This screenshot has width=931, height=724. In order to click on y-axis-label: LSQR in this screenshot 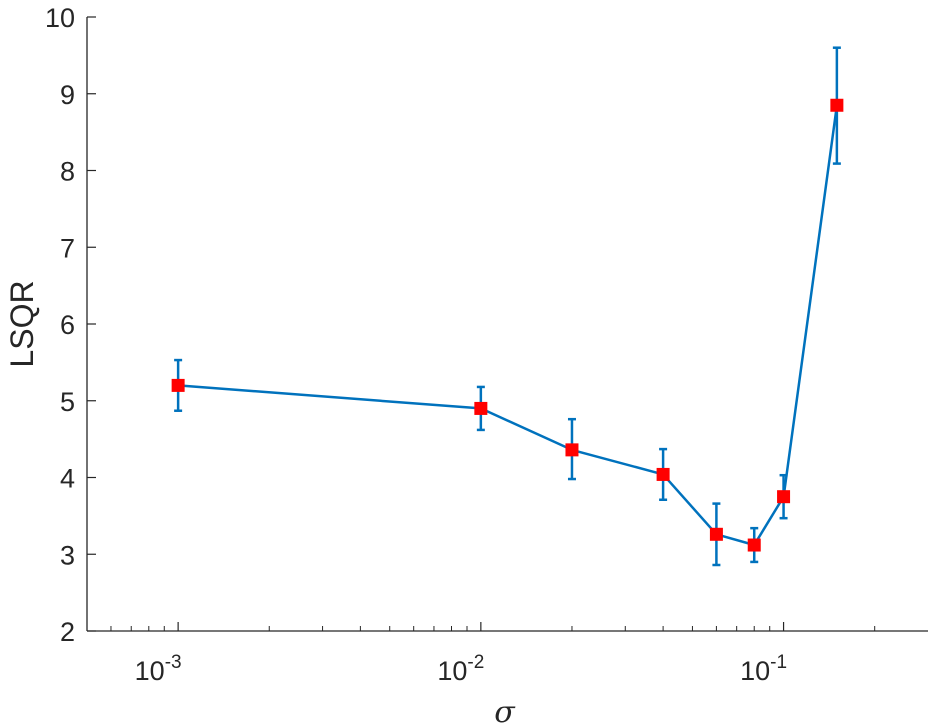, I will do `click(22, 323)`.